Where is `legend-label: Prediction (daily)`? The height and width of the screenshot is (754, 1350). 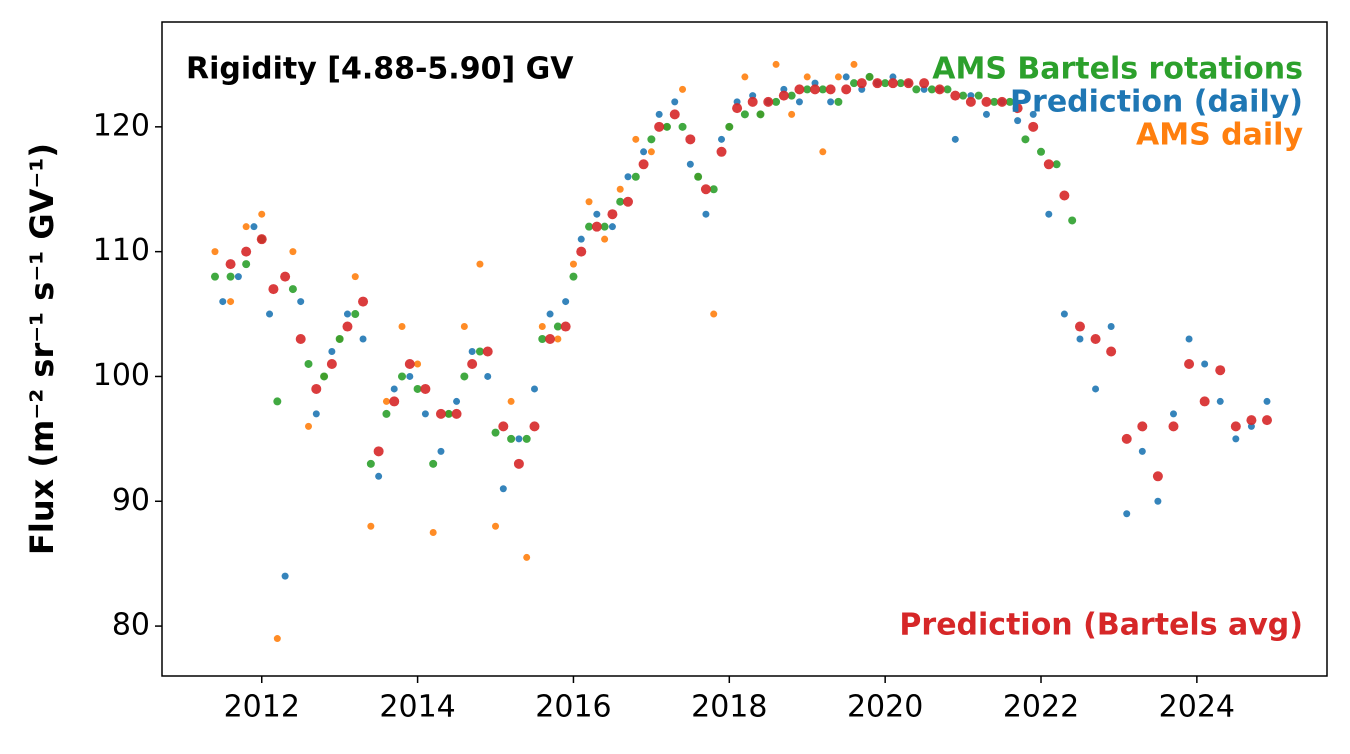 legend-label: Prediction (daily) is located at coordinates (1156, 102).